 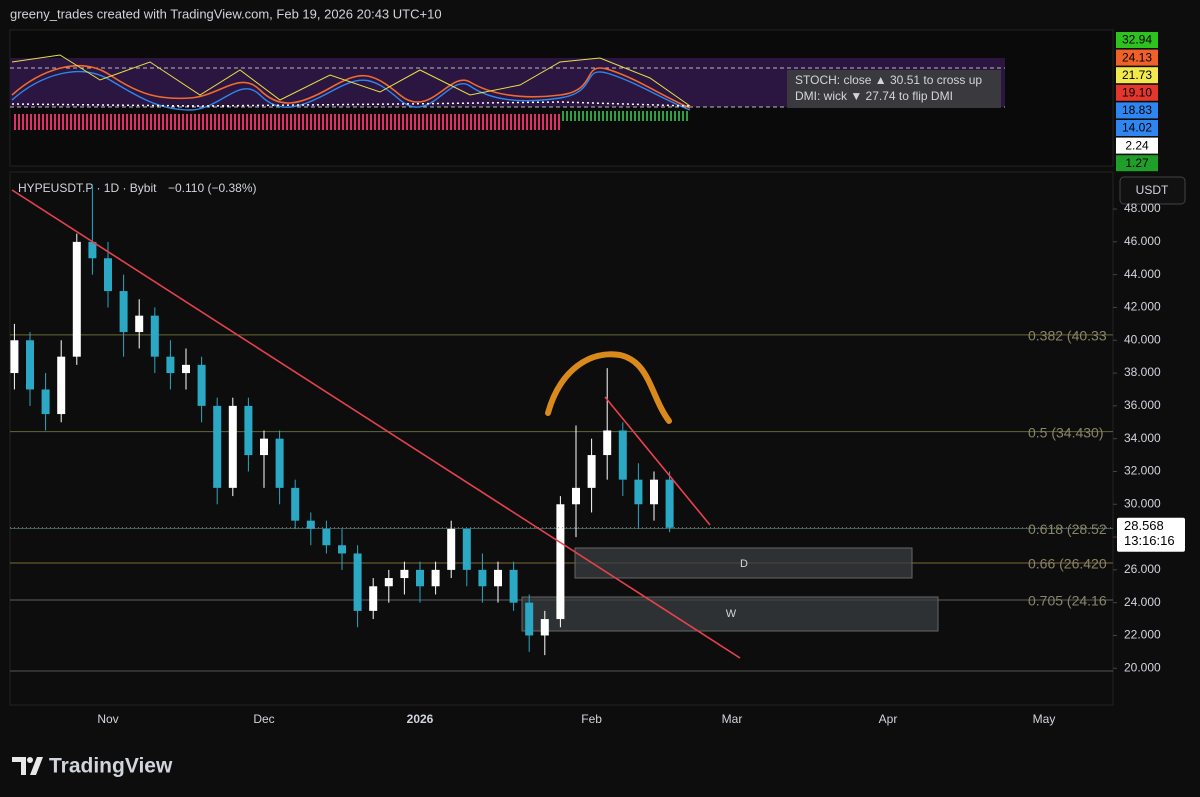 What do you see at coordinates (87, 188) in the screenshot?
I see `symbol: HYPEUSDT.P · 1D · Bybit` at bounding box center [87, 188].